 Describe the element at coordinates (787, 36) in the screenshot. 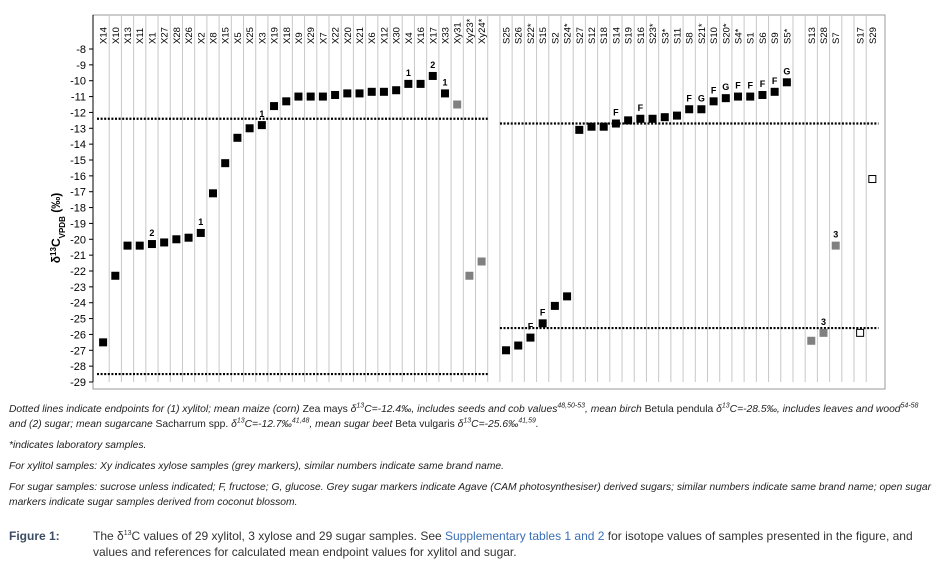

I see `x-tick-label: S5*` at that location.